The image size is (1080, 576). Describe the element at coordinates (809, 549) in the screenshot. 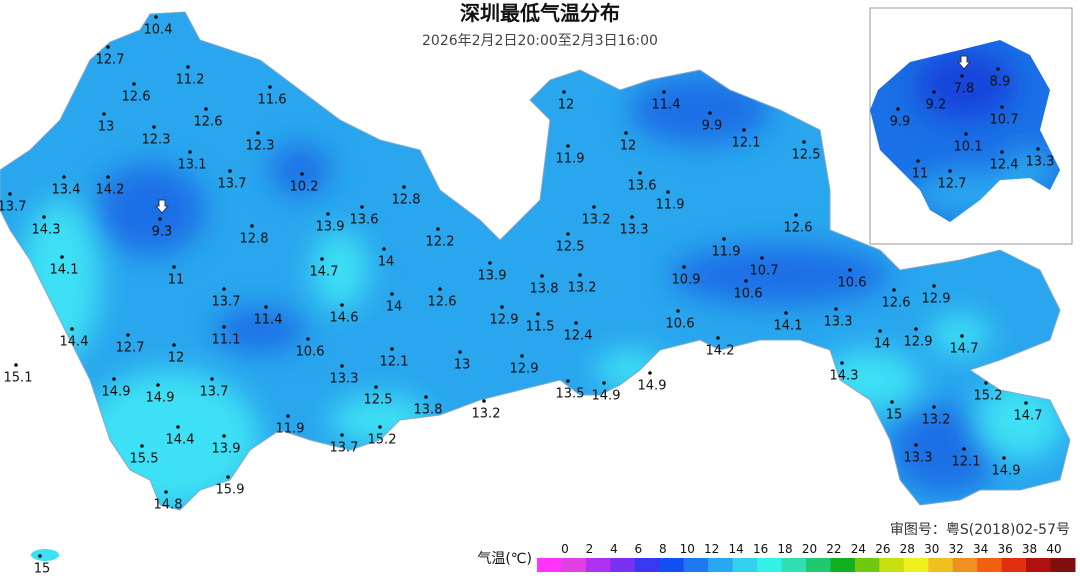

I see `legend-tick-label: 20` at that location.